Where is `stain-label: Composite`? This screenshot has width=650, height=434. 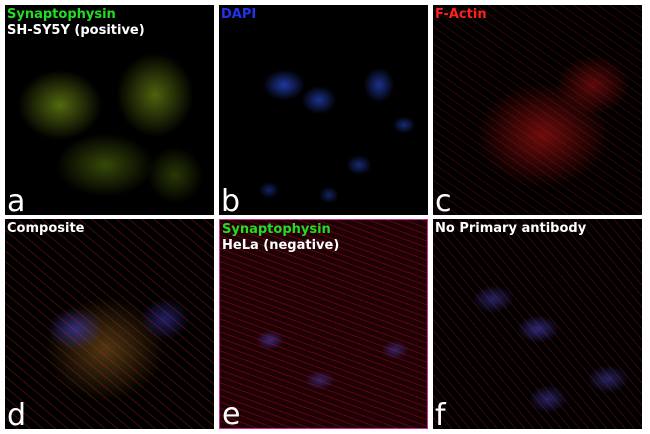
stain-label: Composite is located at coordinates (46, 228).